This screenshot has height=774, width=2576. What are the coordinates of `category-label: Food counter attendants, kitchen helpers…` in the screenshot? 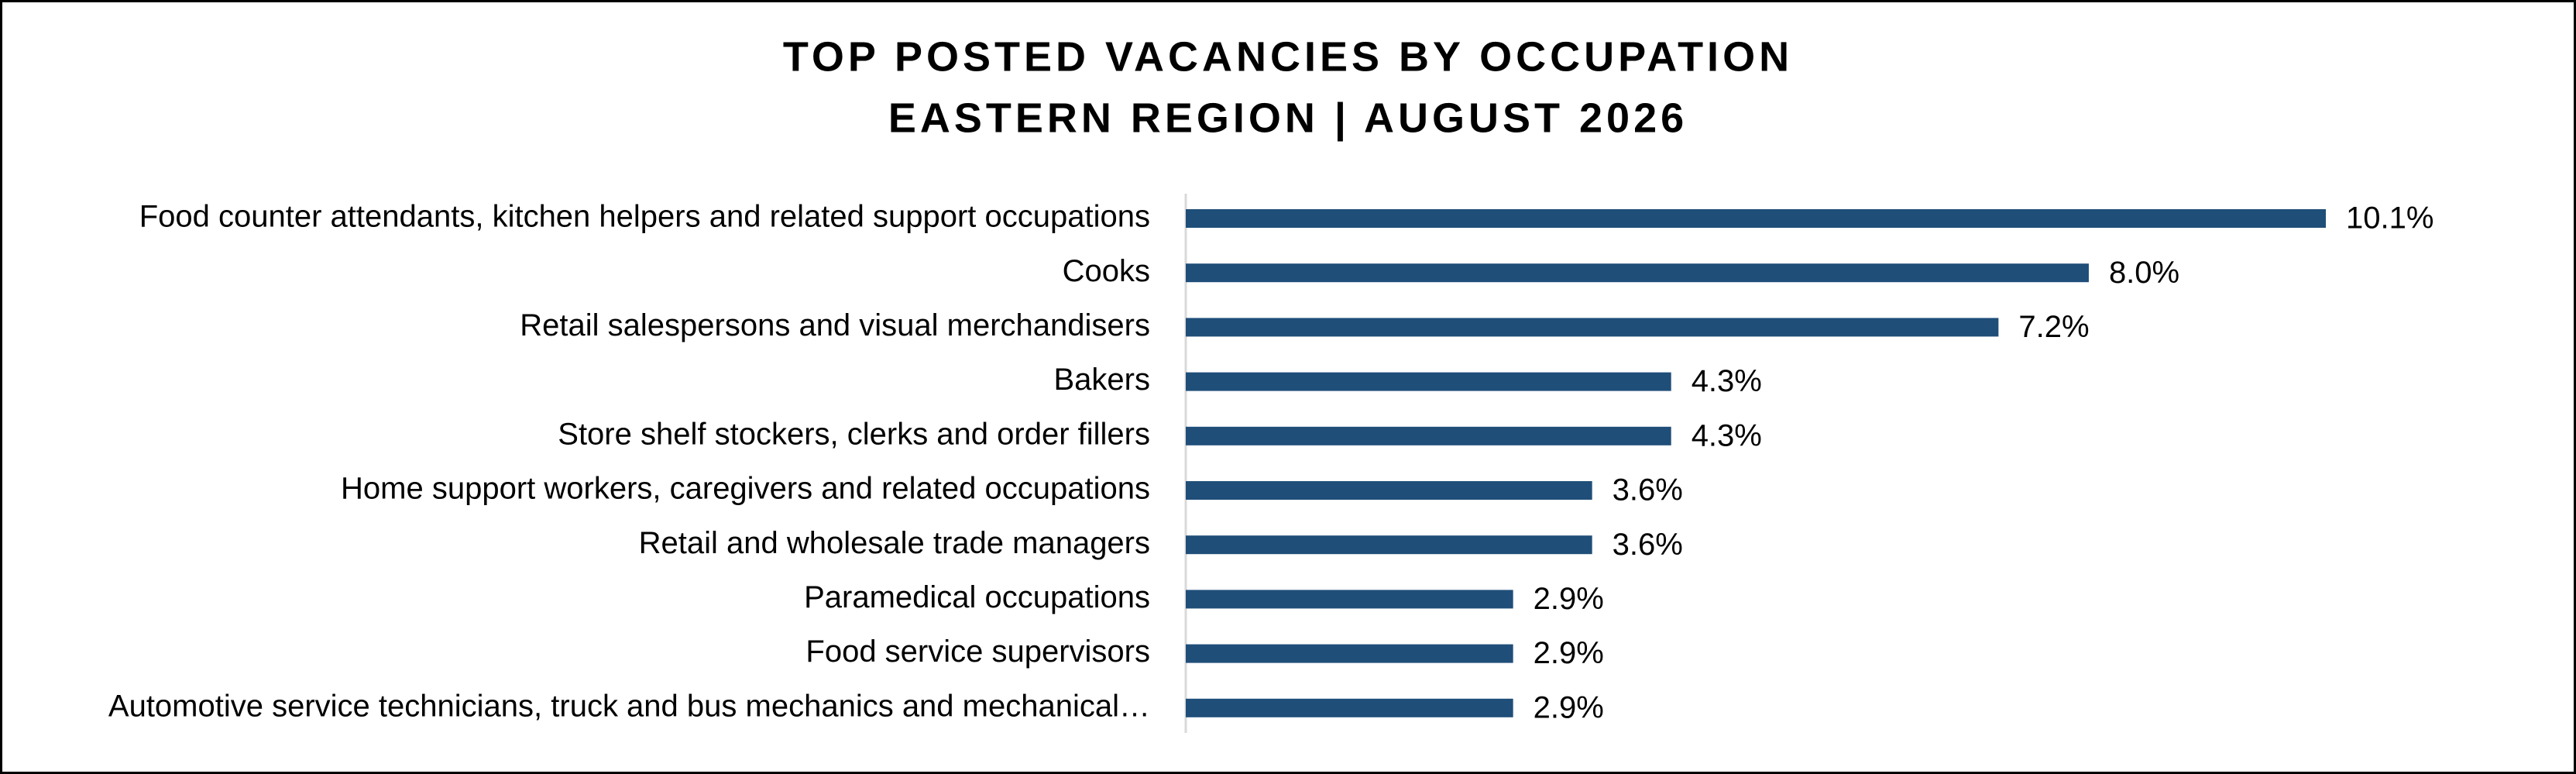 It's located at (644, 217).